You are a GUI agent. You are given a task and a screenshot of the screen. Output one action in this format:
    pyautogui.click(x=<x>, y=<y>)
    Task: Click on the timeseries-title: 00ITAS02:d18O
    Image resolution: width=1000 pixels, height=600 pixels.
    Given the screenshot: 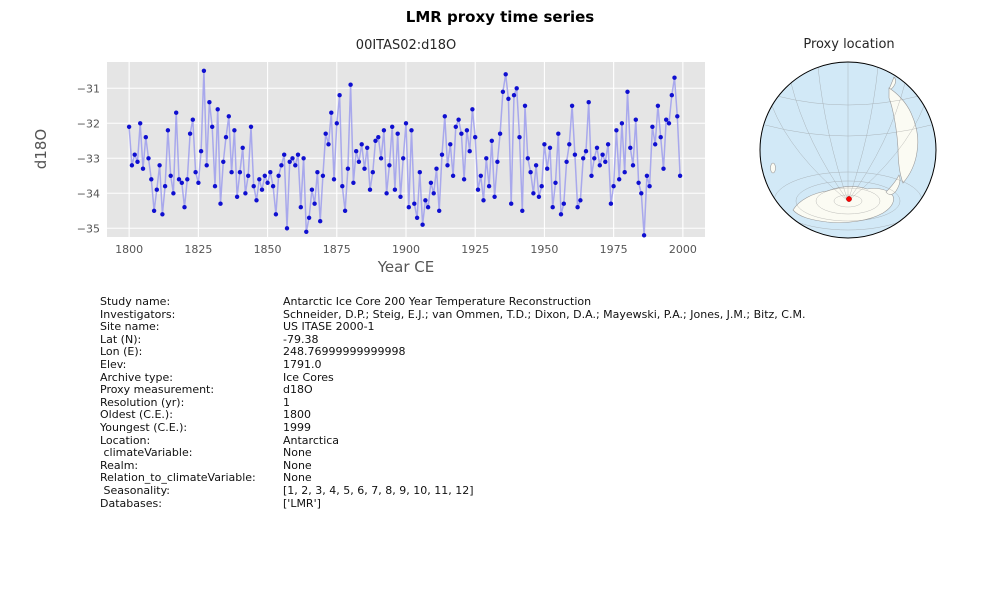 What is the action you would take?
    pyautogui.click(x=406, y=45)
    